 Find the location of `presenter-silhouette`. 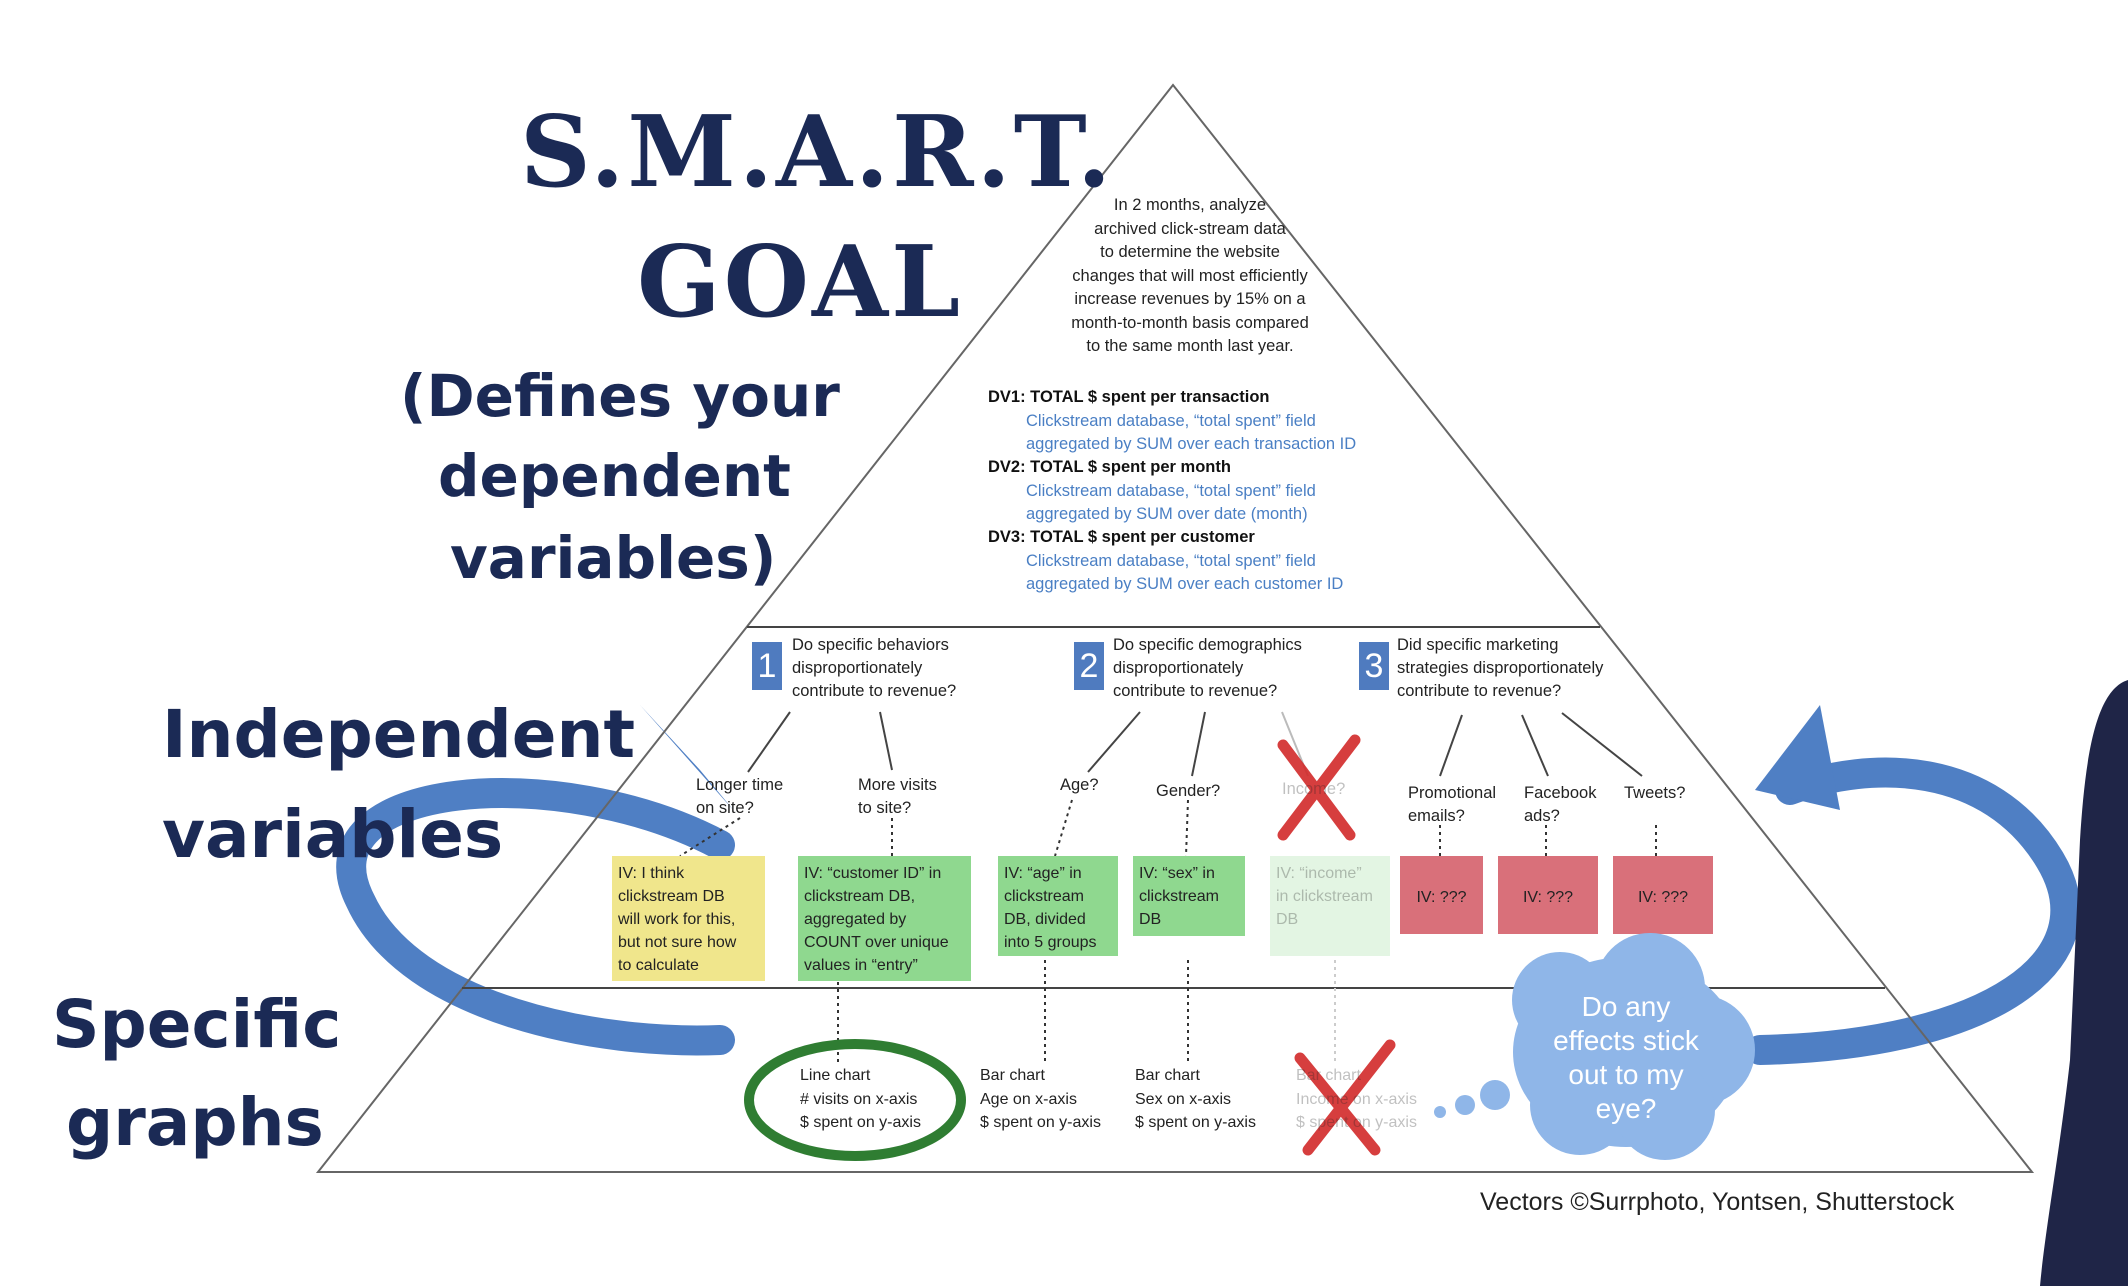

presenter-silhouette is located at coordinates (2084, 983).